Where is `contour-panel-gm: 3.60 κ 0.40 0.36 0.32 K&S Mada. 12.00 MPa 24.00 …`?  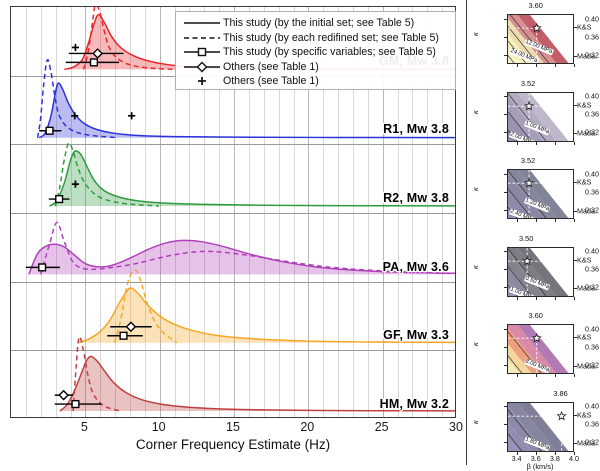 contour-panel-gm: 3.60 κ 0.40 0.36 0.32 K&S Mada. 12.00 MPa 24.00 … is located at coordinates (533, 39).